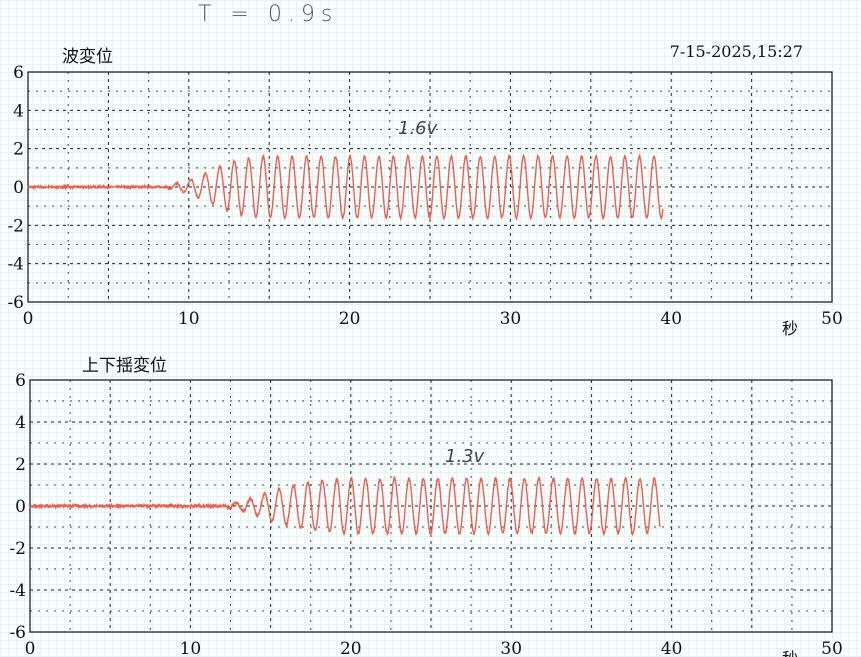 This screenshot has height=657, width=861. What do you see at coordinates (465, 456) in the screenshot?
I see `handwritten-amplitude-annotation: 1.3v` at bounding box center [465, 456].